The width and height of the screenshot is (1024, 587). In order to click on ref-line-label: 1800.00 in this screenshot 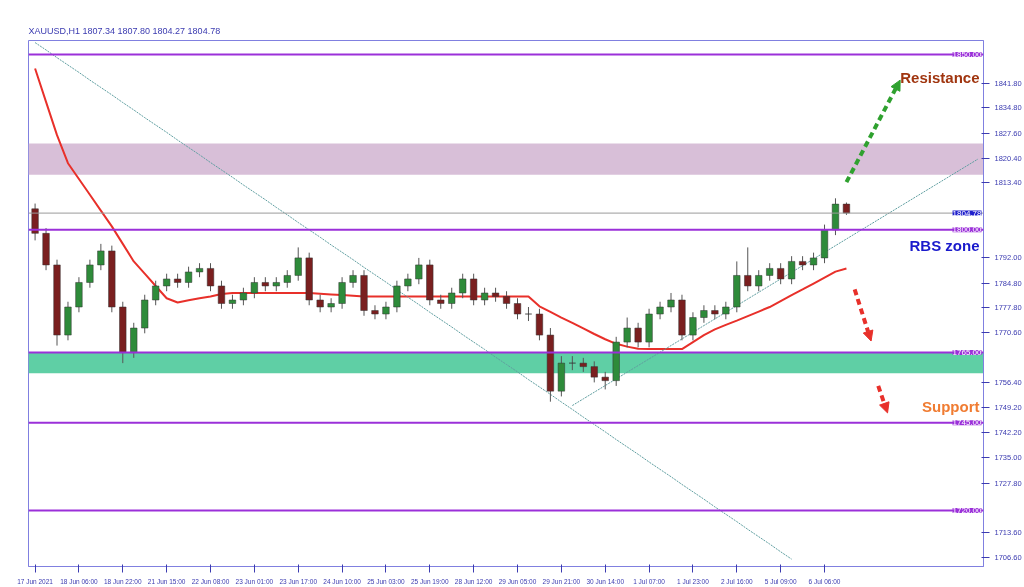, I will do `click(967, 230)`.